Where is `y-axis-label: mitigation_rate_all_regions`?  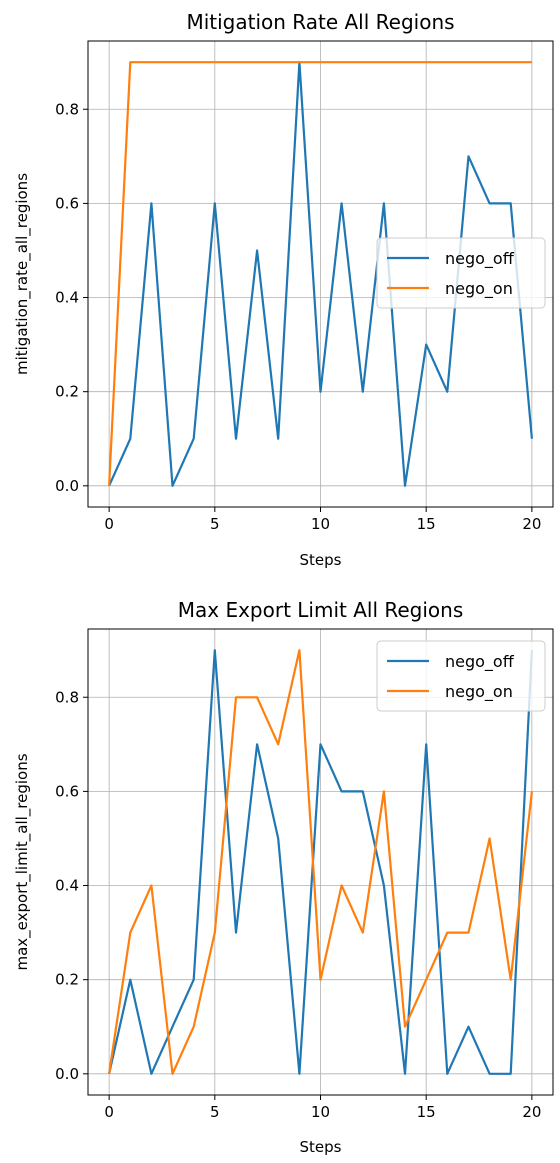 y-axis-label: mitigation_rate_all_regions is located at coordinates (22, 274).